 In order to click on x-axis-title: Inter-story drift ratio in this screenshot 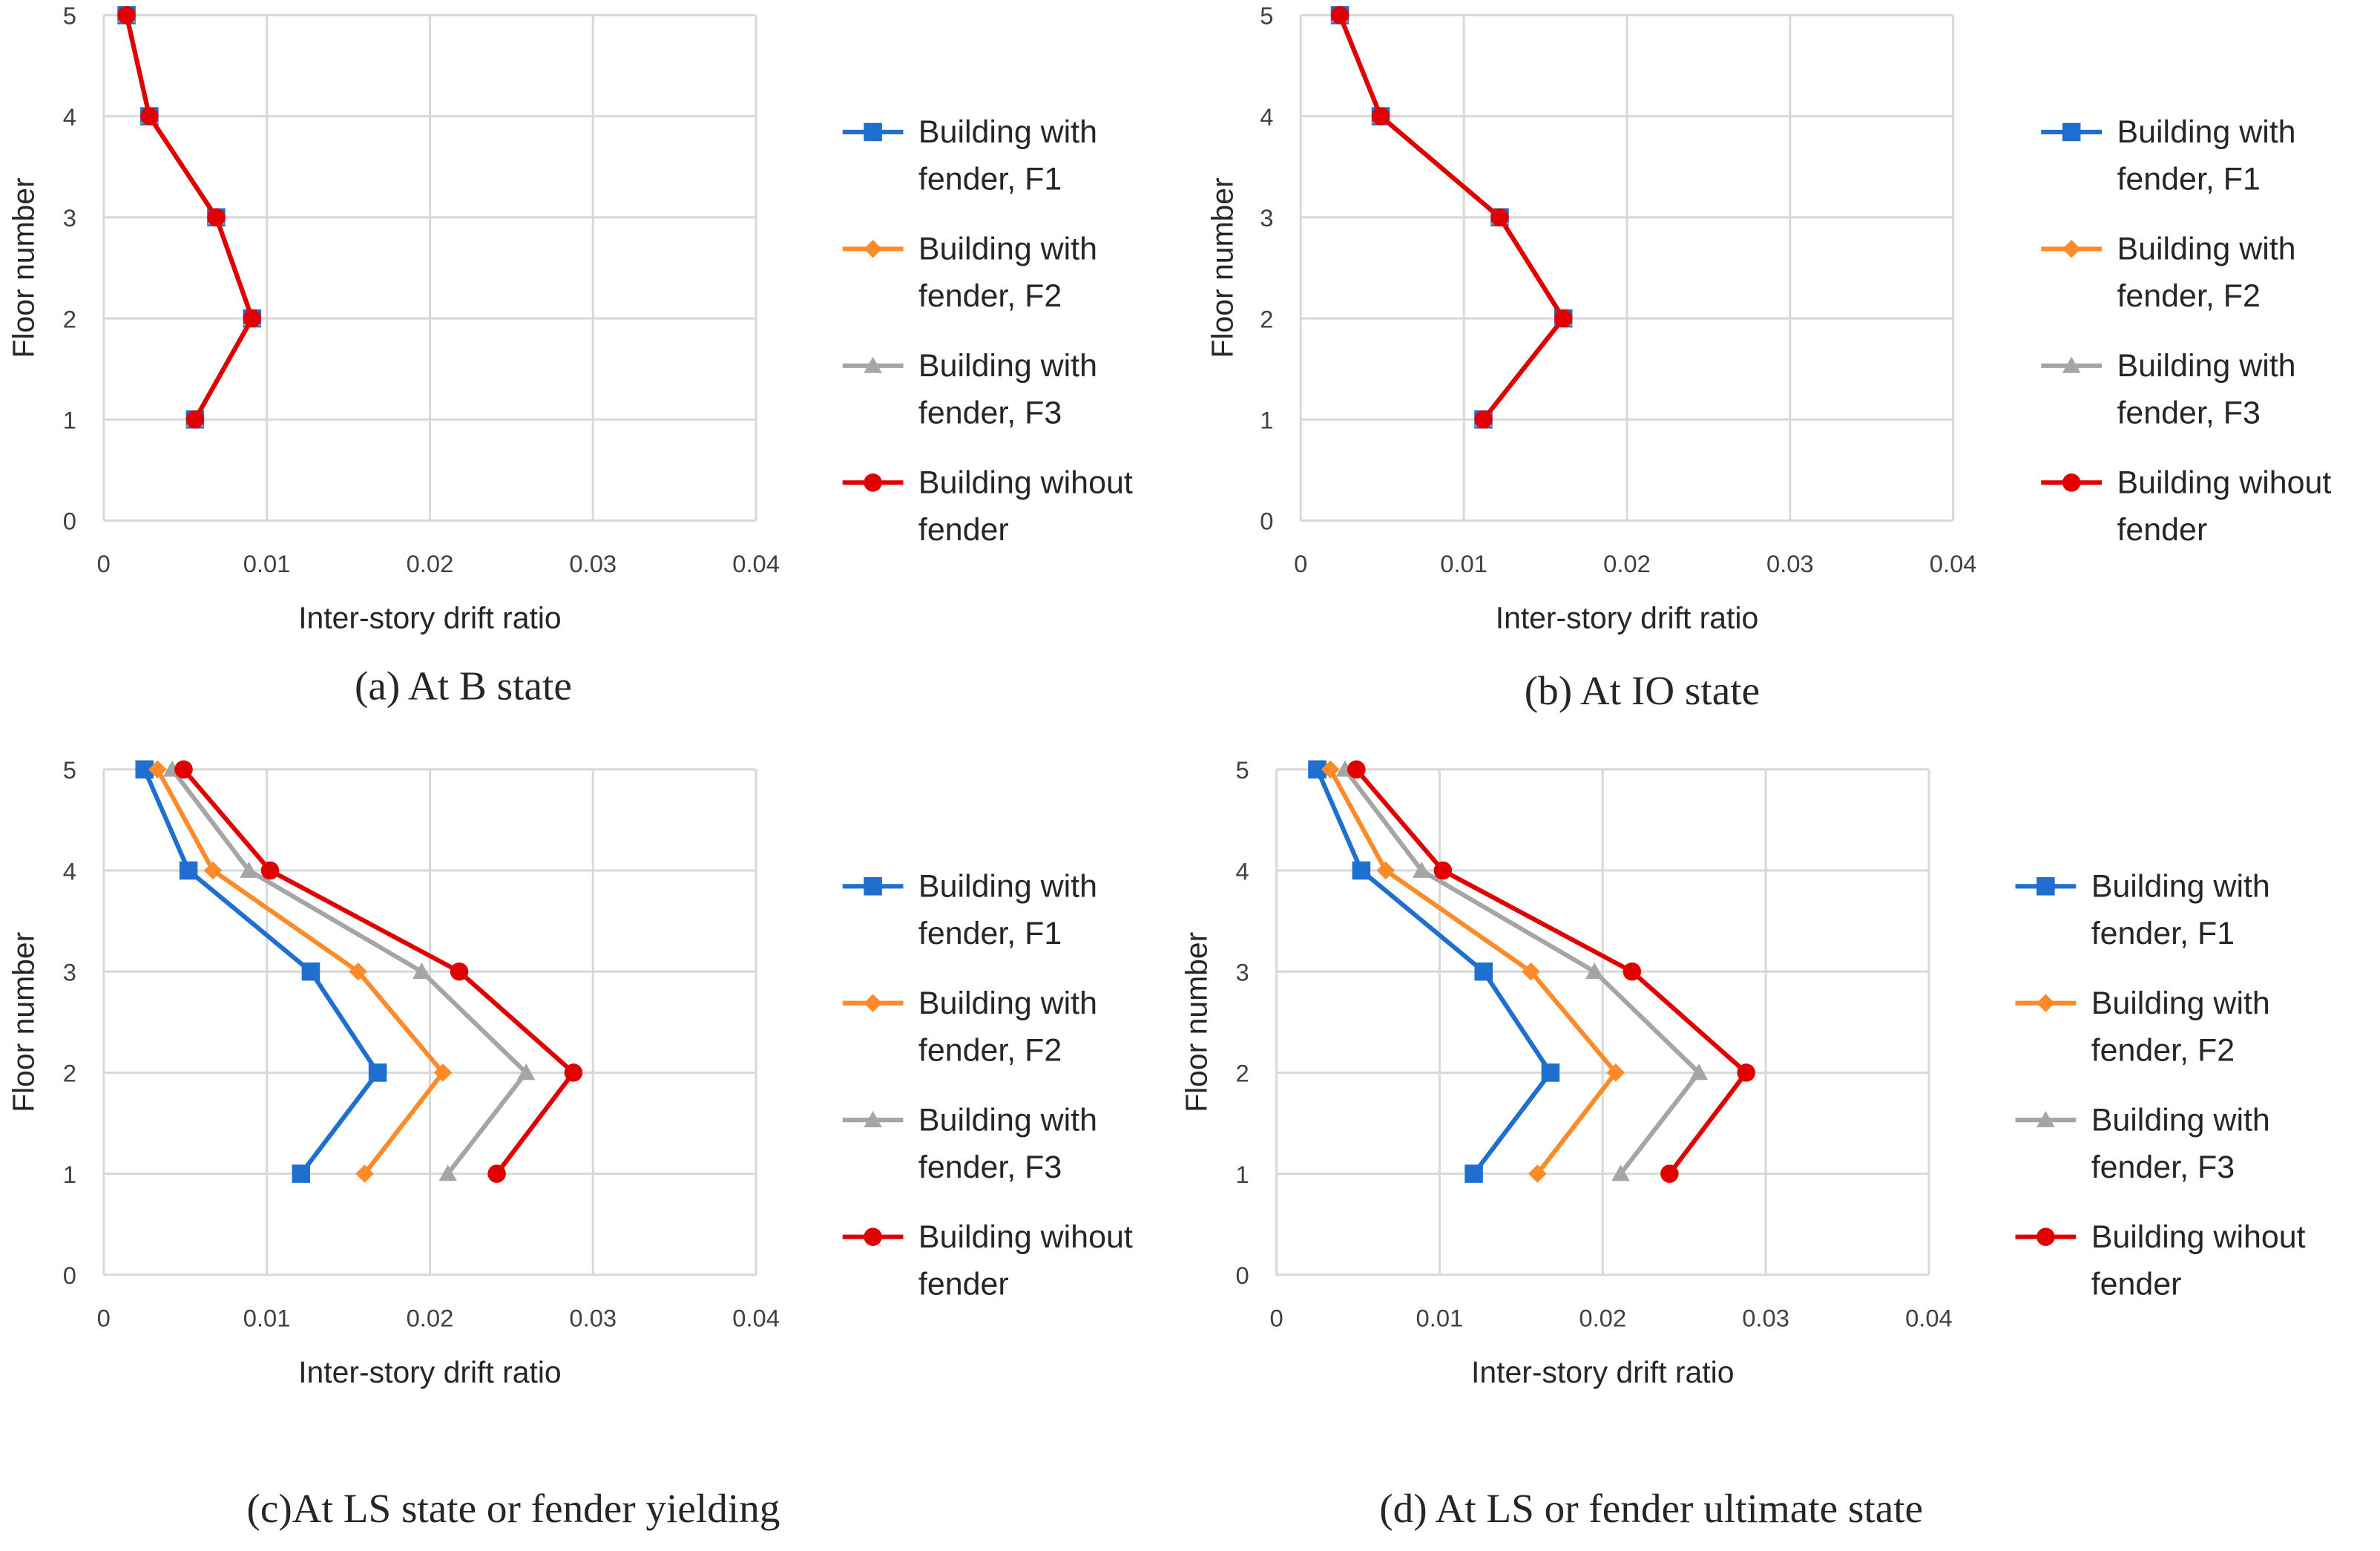, I will do `click(1603, 1372)`.